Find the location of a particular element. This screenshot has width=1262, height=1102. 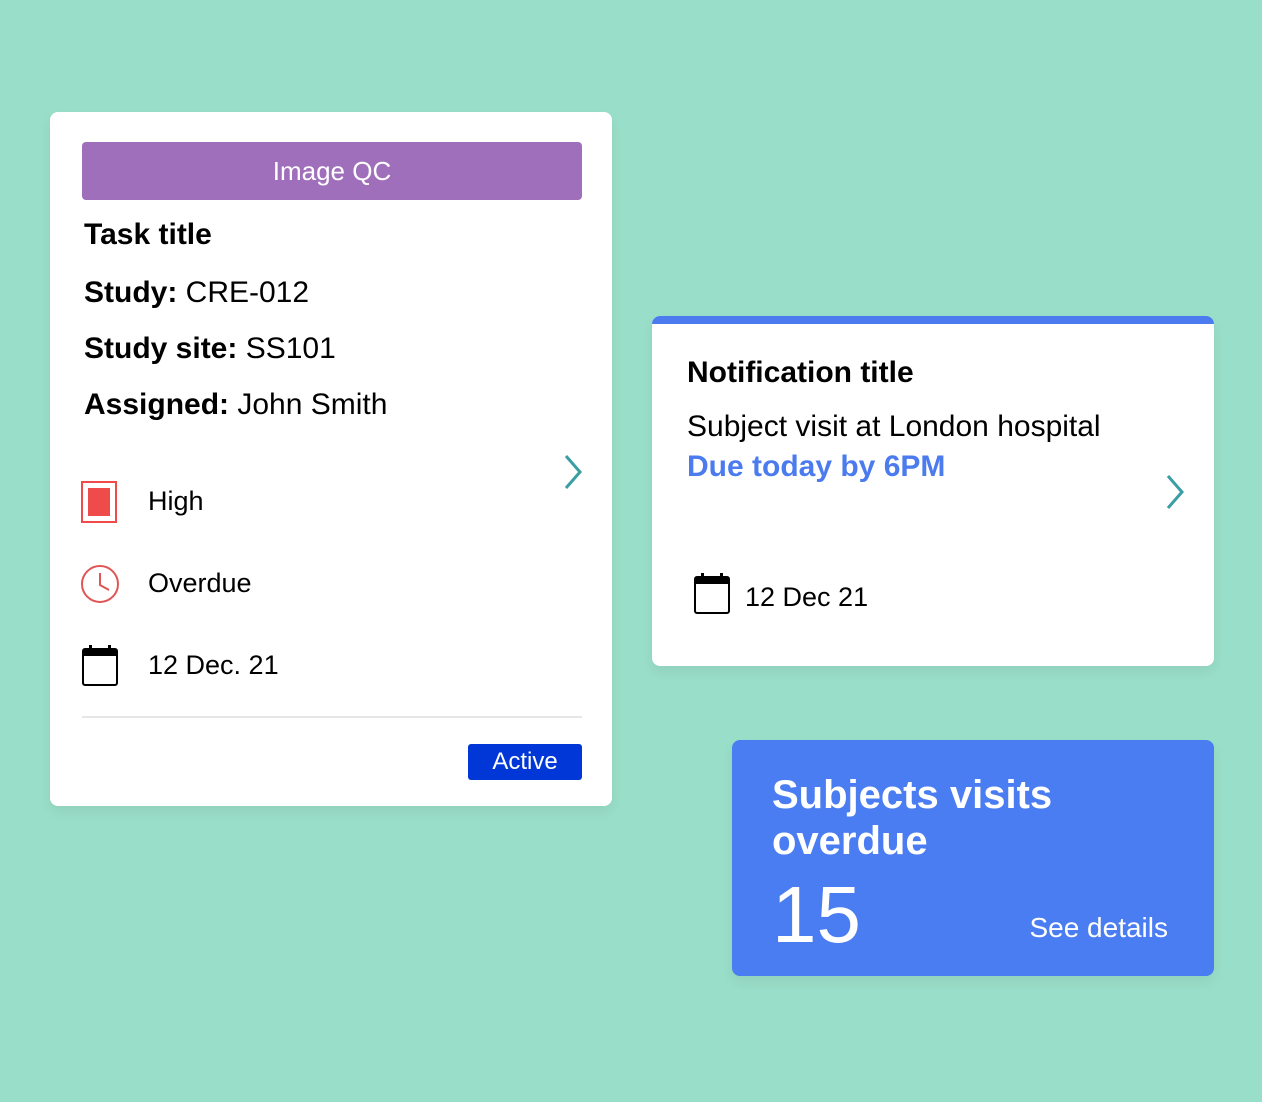

status-badge: Active is located at coordinates (525, 762).